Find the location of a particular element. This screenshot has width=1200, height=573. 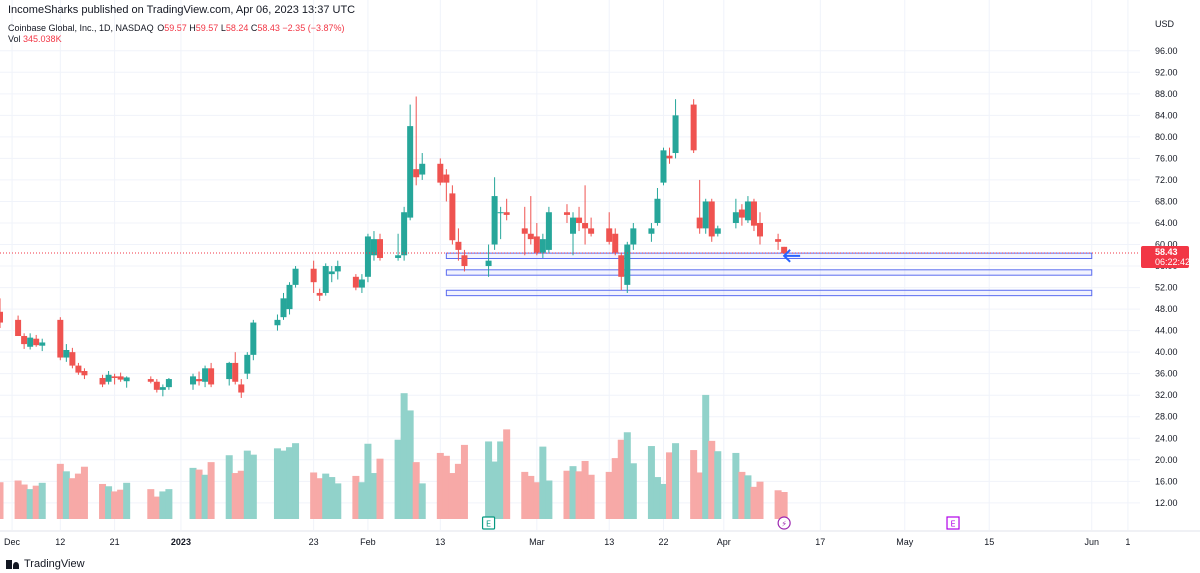

event-marker-glyph: ⚡ is located at coordinates (784, 524).